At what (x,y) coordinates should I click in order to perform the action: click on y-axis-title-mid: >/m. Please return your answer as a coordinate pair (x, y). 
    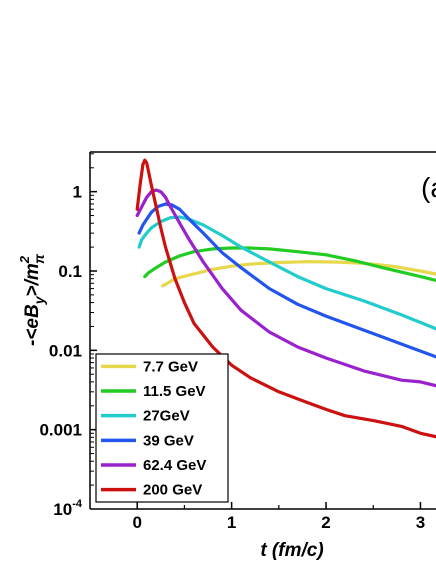
    Looking at the image, I should click on (32, 279).